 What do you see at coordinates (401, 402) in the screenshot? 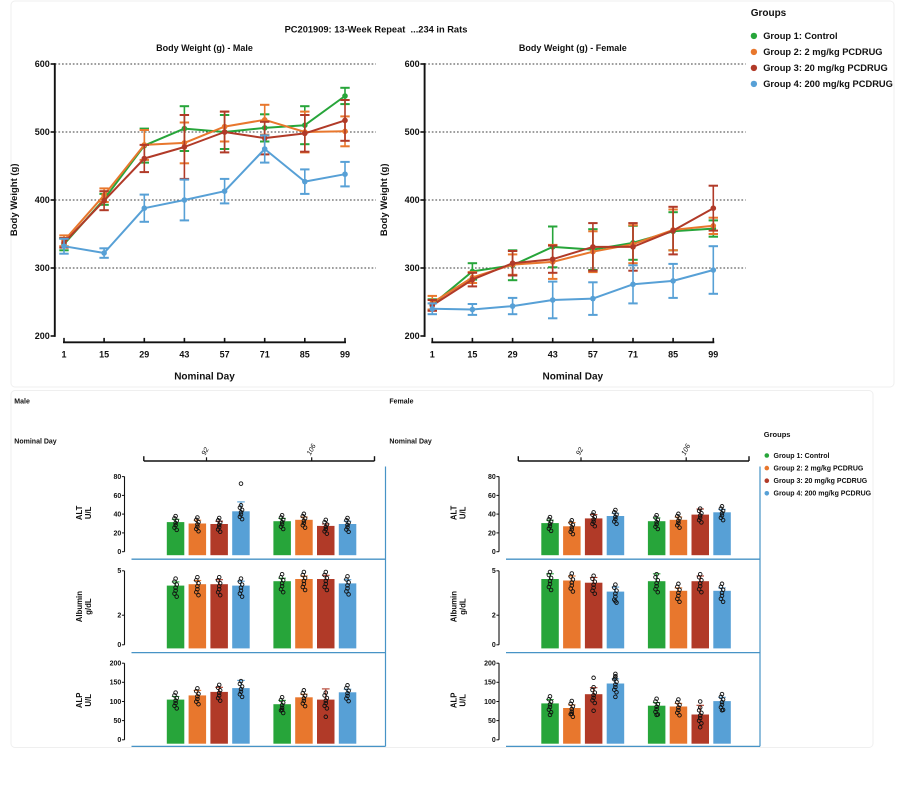
I see `svg-text: Female` at bounding box center [401, 402].